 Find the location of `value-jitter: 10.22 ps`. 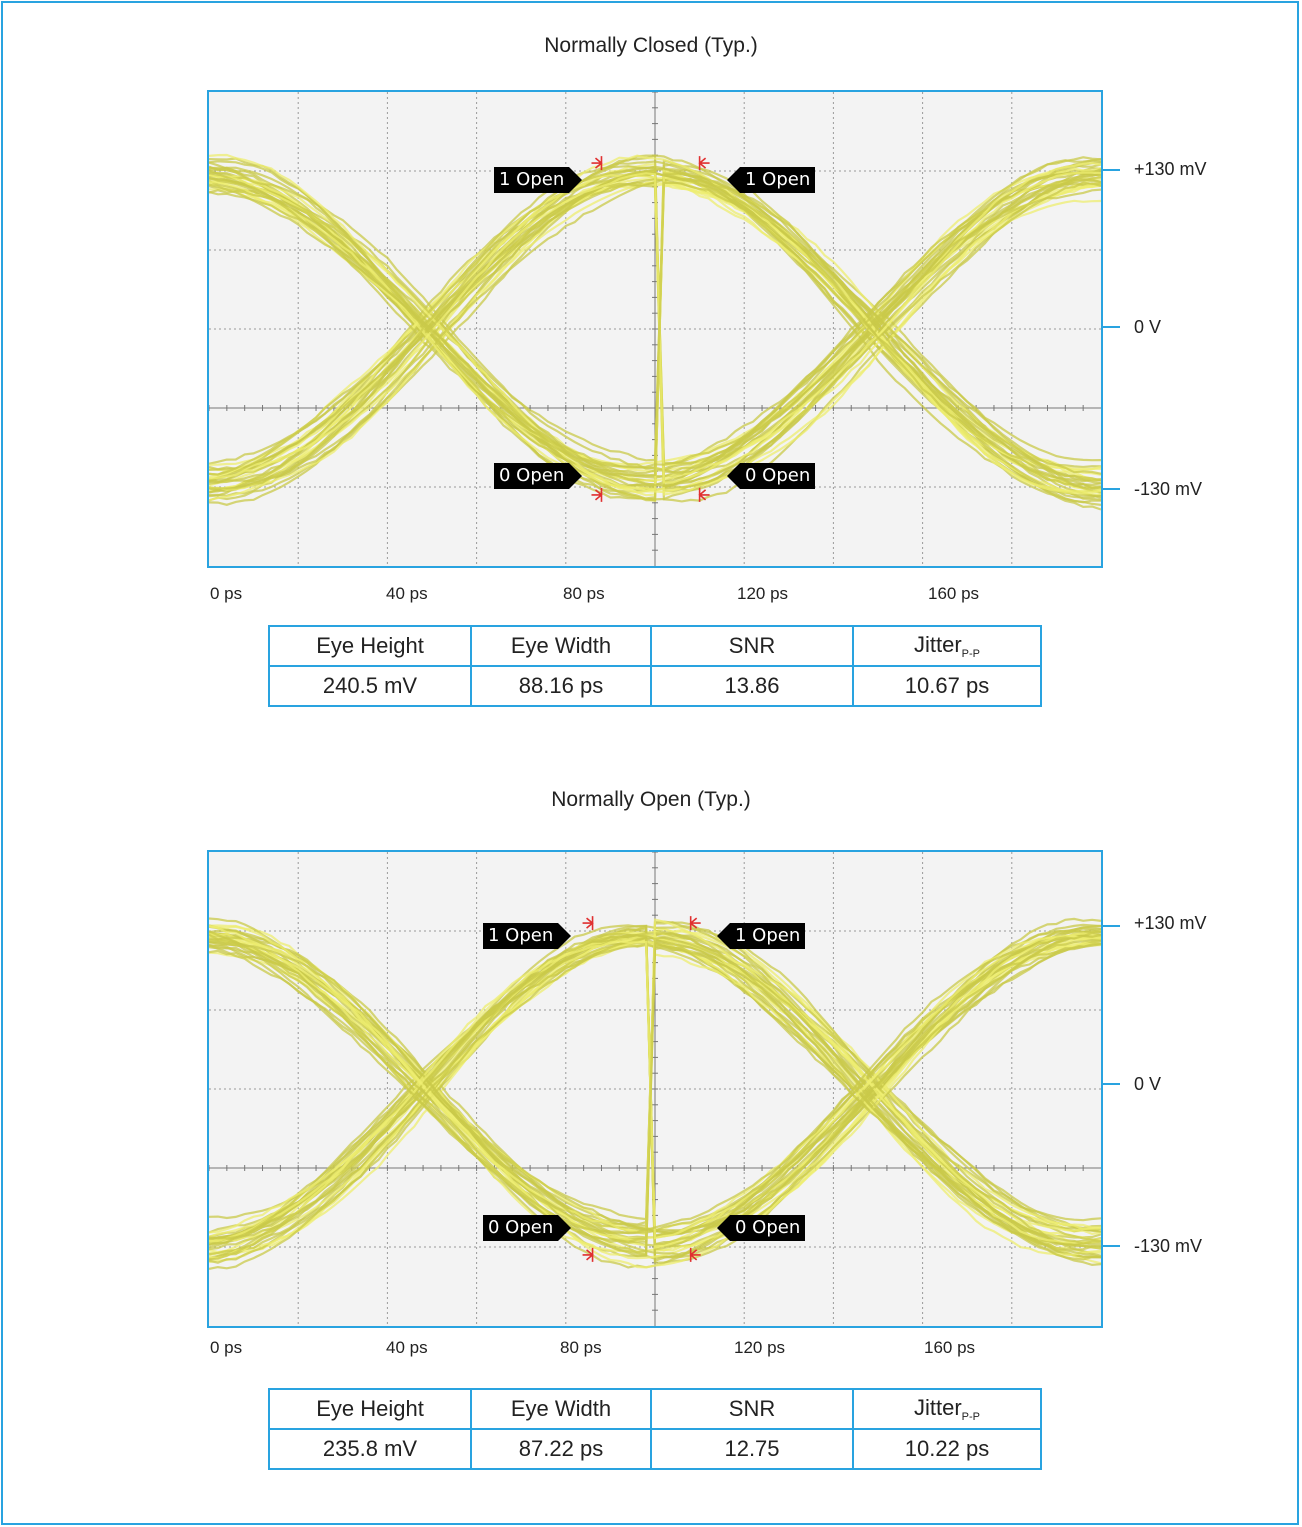

value-jitter: 10.22 ps is located at coordinates (947, 1449).